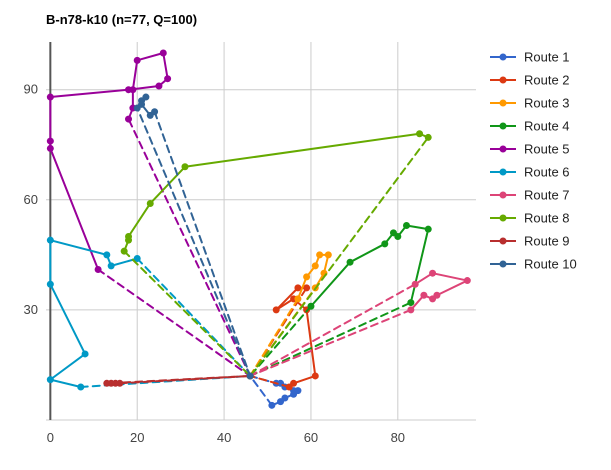 Image resolution: width=611 pixels, height=470 pixels. I want to click on x-tick-label: 20, so click(137, 437).